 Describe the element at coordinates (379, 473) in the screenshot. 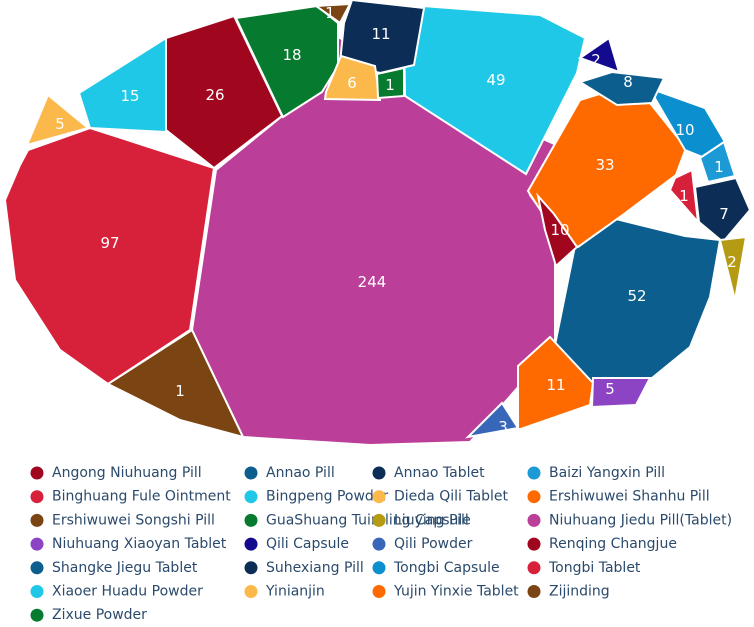

I see `legend-swatch-annao-tablet` at that location.